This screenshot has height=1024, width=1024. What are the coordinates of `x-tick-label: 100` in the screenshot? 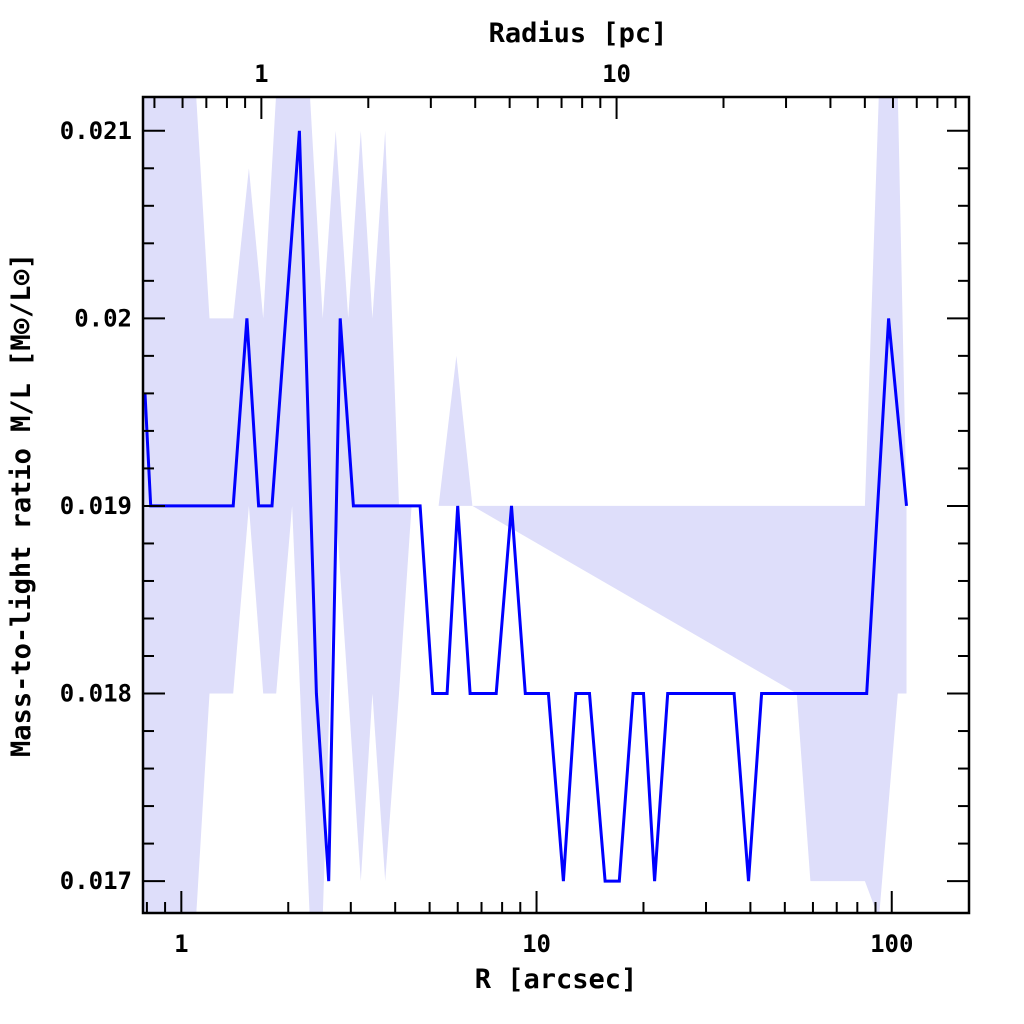 It's located at (891, 944).